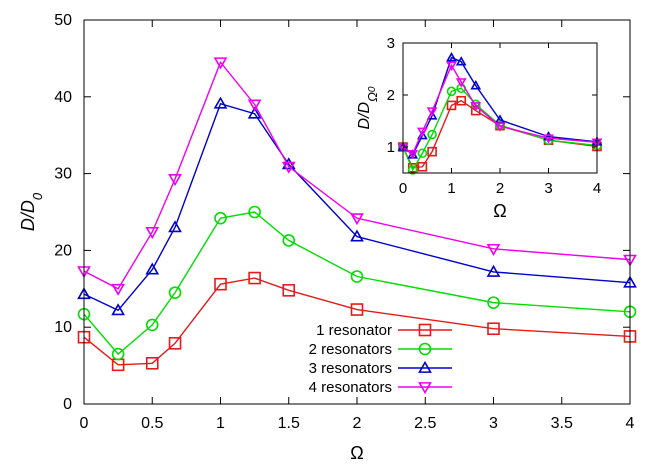 The image size is (664, 470). I want to click on legend-label-1: 1 resonator, so click(354, 330).